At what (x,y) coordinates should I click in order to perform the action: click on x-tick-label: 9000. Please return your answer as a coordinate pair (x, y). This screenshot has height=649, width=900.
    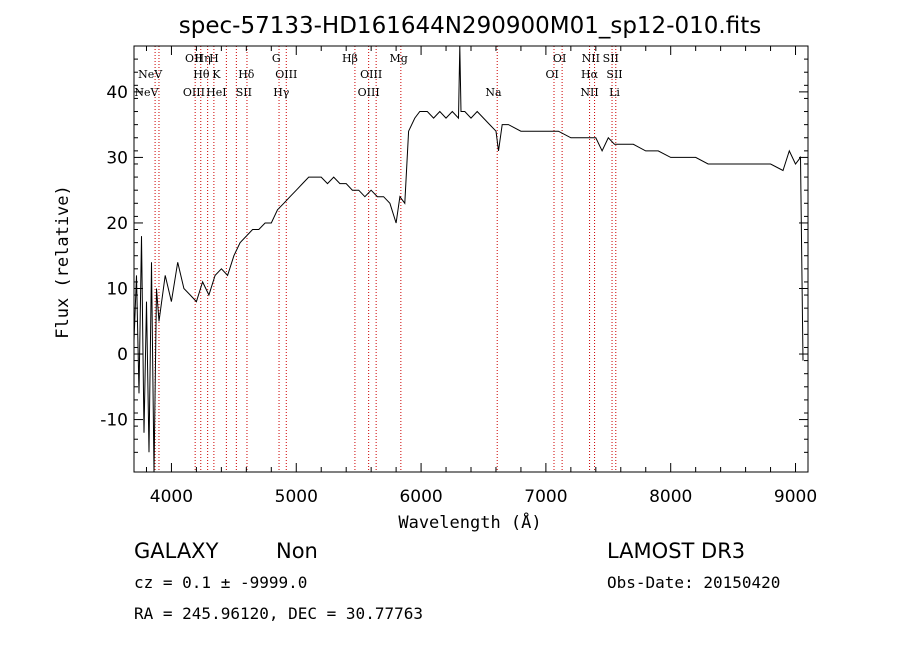
    Looking at the image, I should click on (795, 497).